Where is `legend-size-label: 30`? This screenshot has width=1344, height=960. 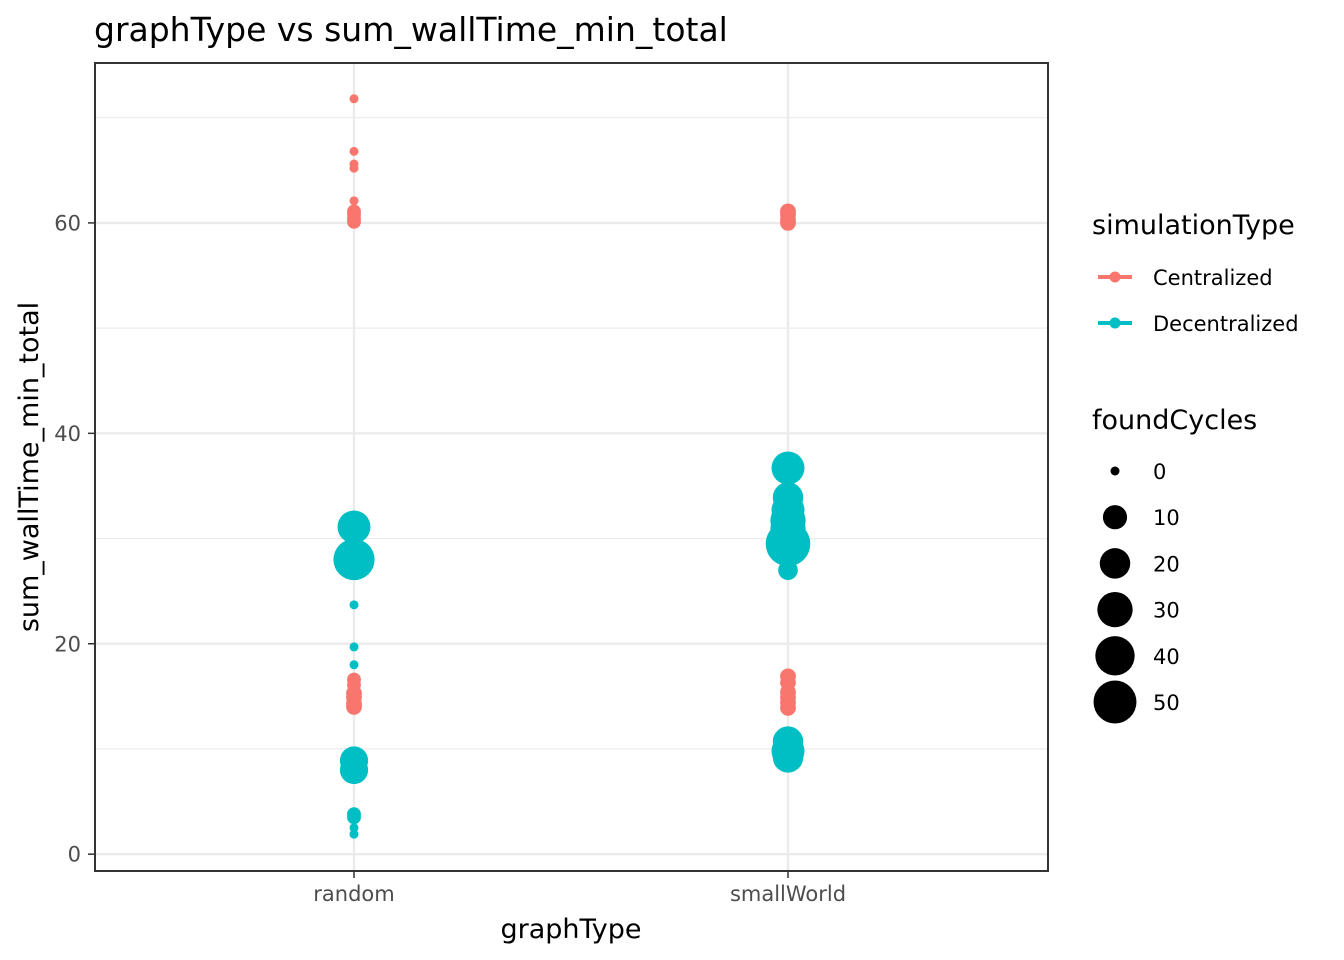 legend-size-label: 30 is located at coordinates (1166, 611).